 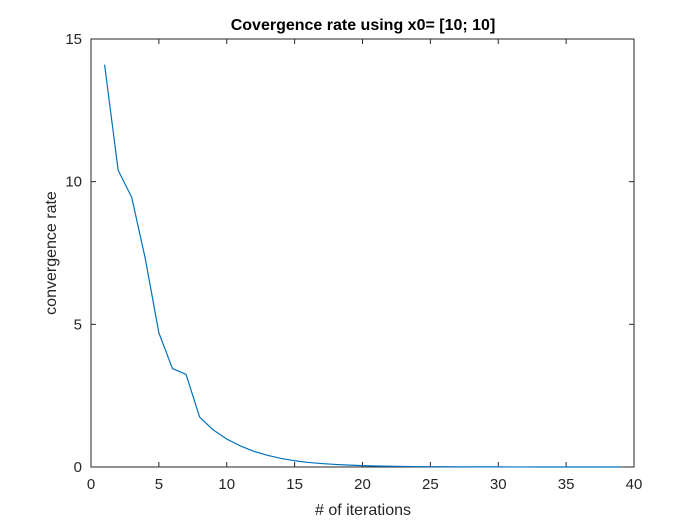 I want to click on x-tick-label: 5, so click(x=159, y=484).